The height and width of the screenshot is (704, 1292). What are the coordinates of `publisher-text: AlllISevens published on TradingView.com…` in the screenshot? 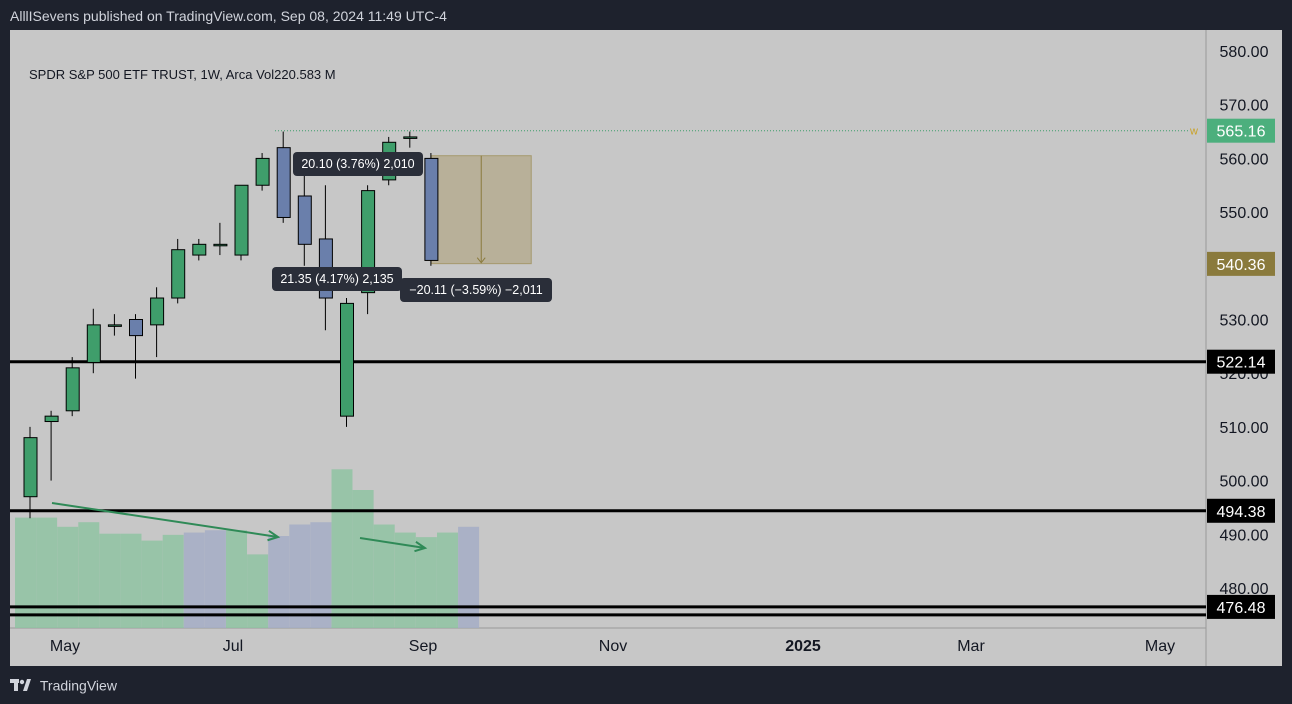 It's located at (228, 16).